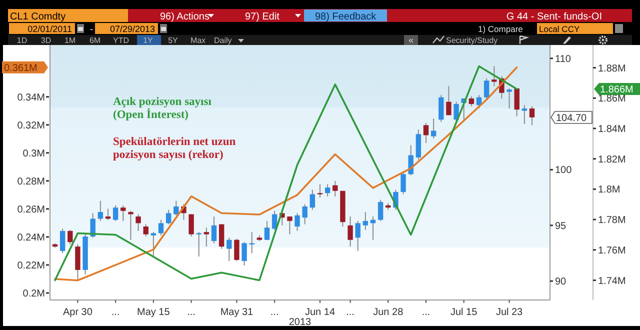  What do you see at coordinates (617, 90) in the screenshot?
I see `text: 1.866M` at bounding box center [617, 90].